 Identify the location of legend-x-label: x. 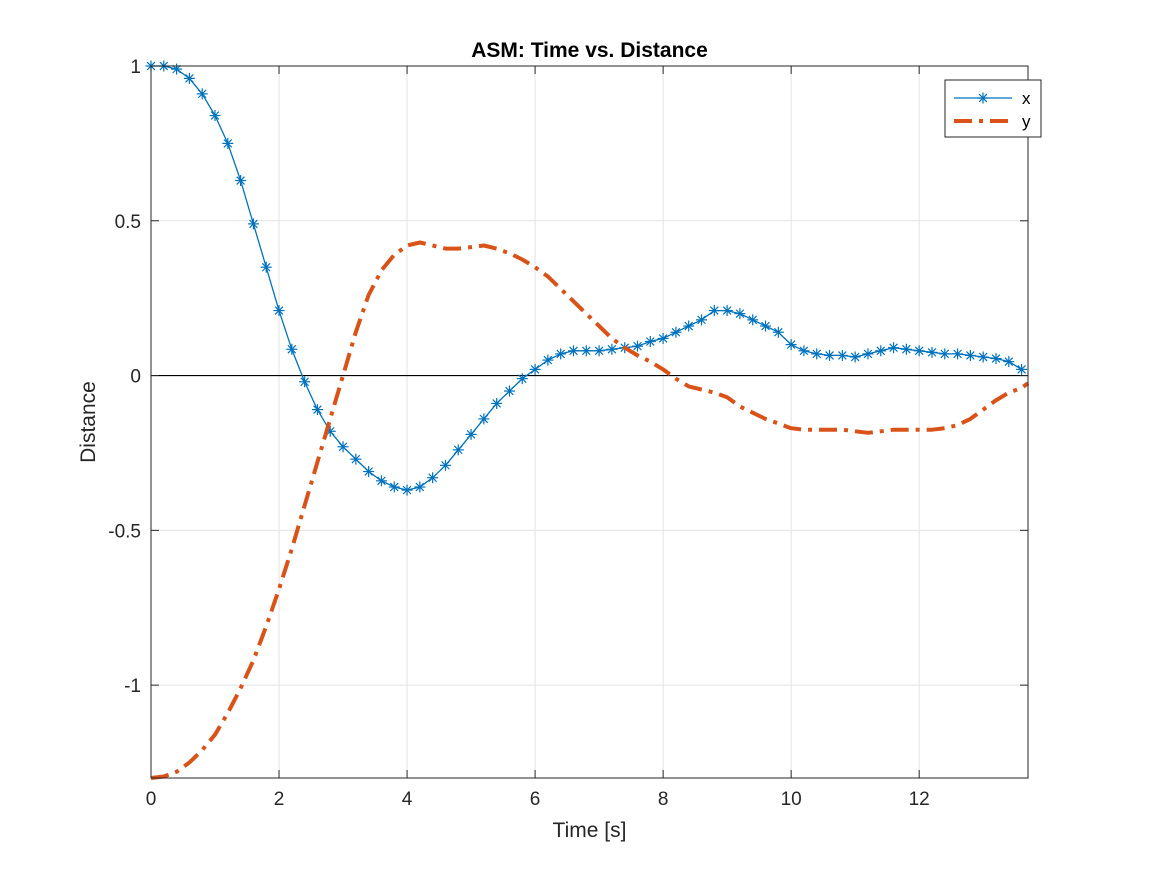
(1026, 98).